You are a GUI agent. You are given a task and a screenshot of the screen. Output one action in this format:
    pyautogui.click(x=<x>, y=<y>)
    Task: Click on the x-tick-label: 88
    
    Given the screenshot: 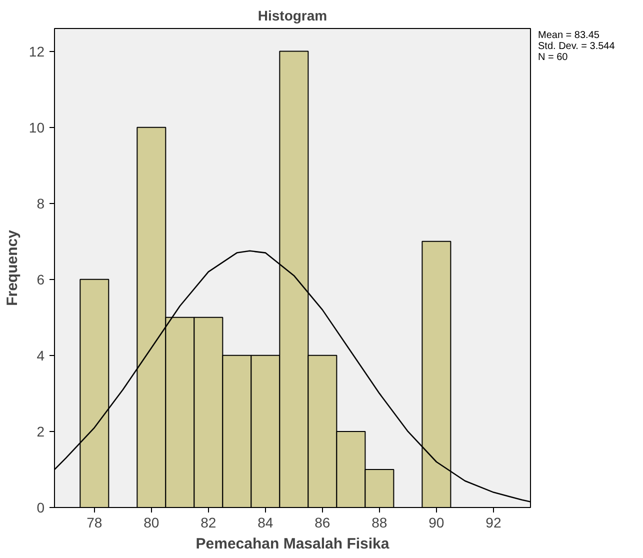 What is the action you would take?
    pyautogui.click(x=380, y=522)
    